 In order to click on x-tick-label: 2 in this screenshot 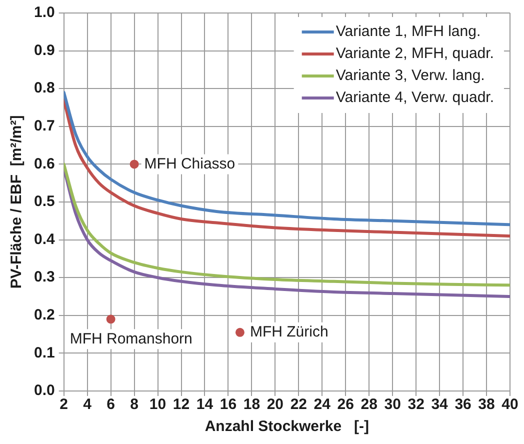, I will do `click(64, 405)`.